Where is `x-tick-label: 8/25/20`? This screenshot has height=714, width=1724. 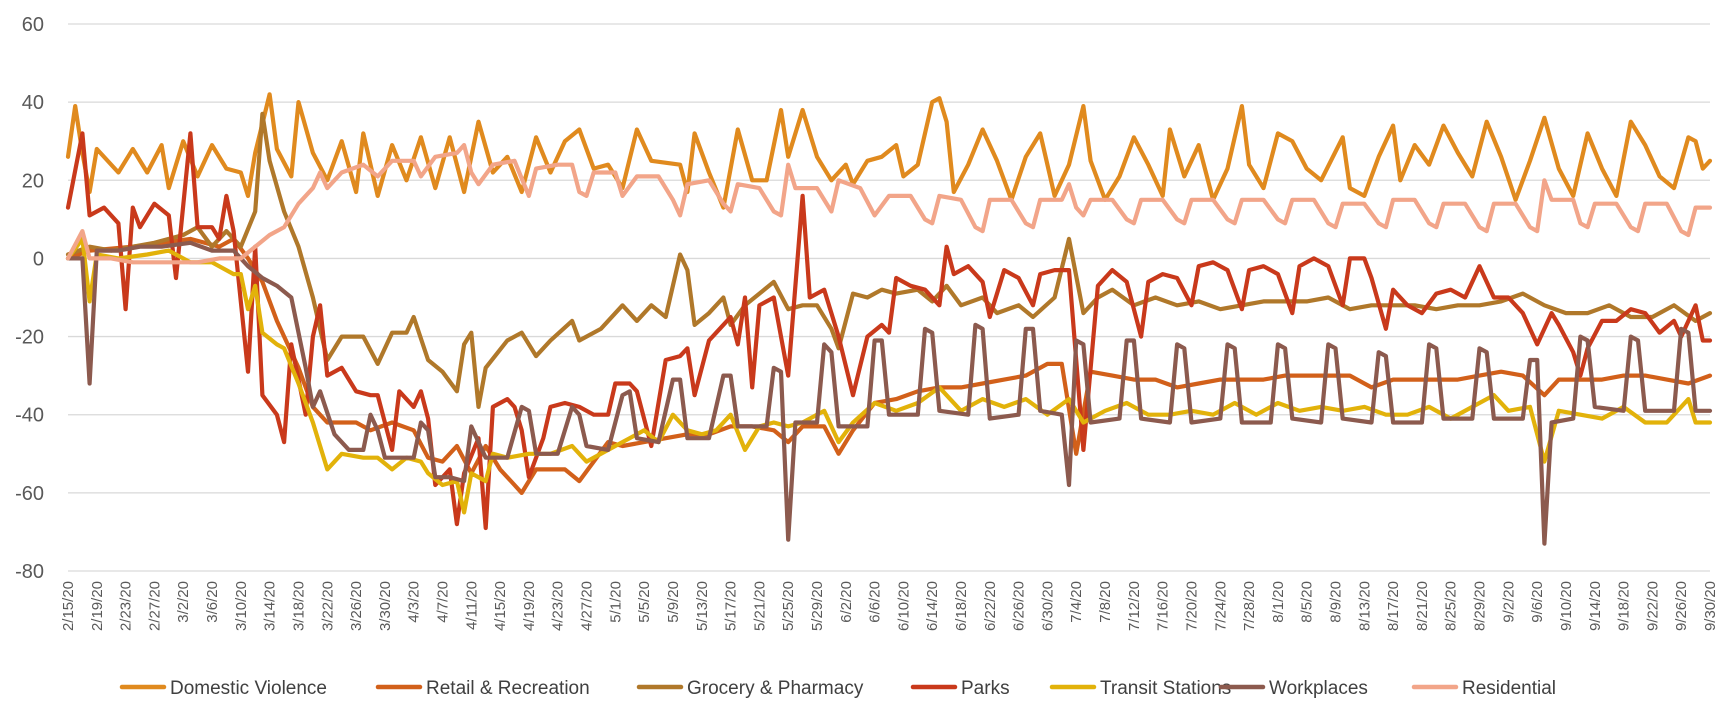 x-tick-label: 8/25/20 is located at coordinates (1451, 606).